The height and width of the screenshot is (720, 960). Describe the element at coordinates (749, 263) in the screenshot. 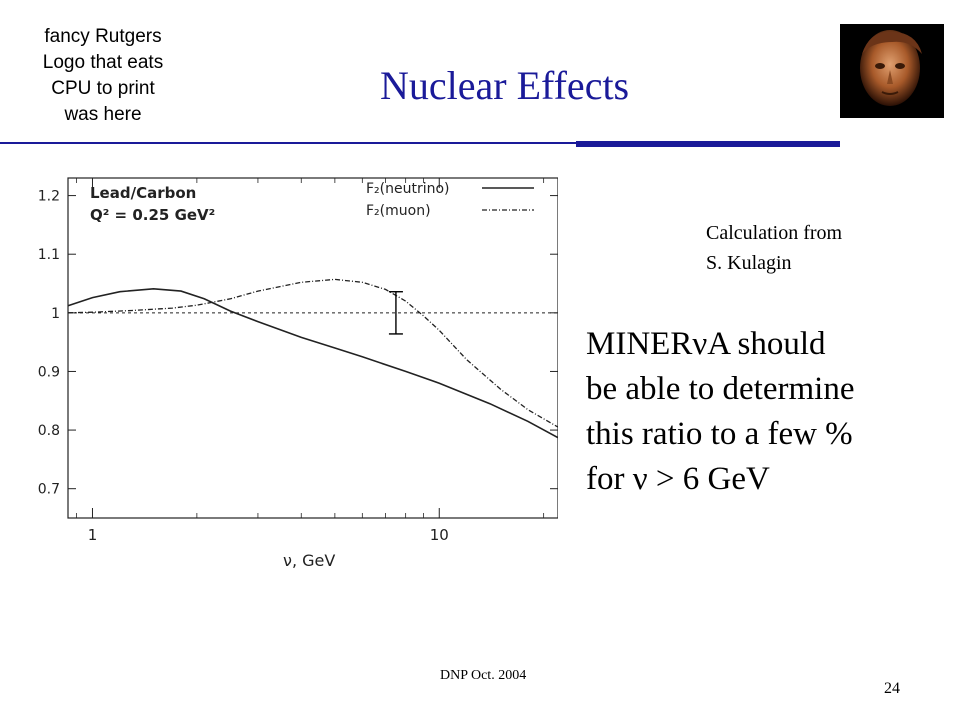

I see `credit-line: S. Kulagin` at that location.